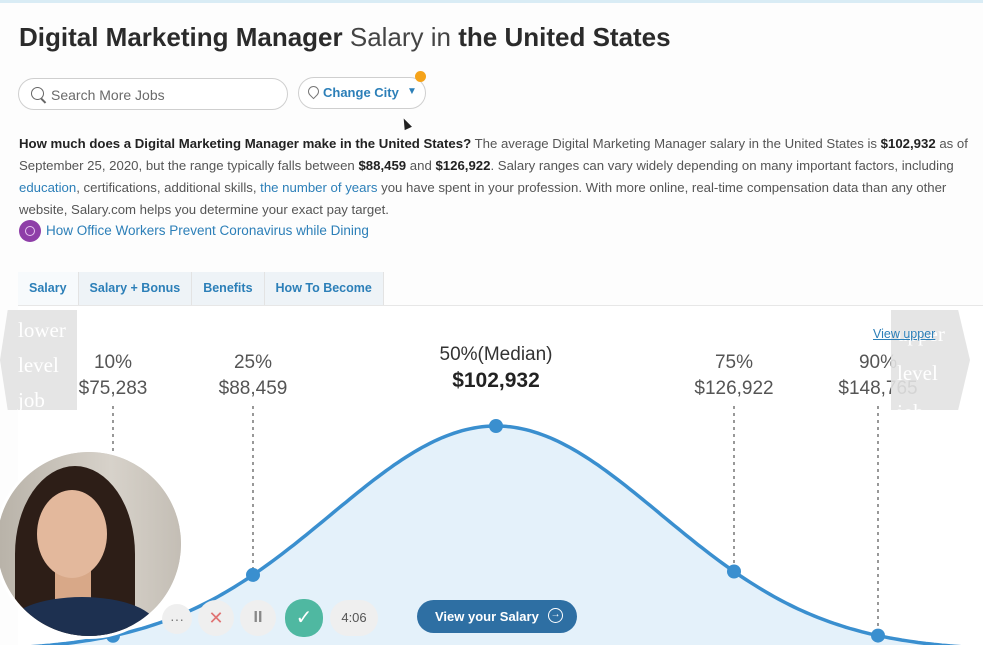  What do you see at coordinates (412, 91) in the screenshot?
I see `chevron-down-icon: ▼` at bounding box center [412, 91].